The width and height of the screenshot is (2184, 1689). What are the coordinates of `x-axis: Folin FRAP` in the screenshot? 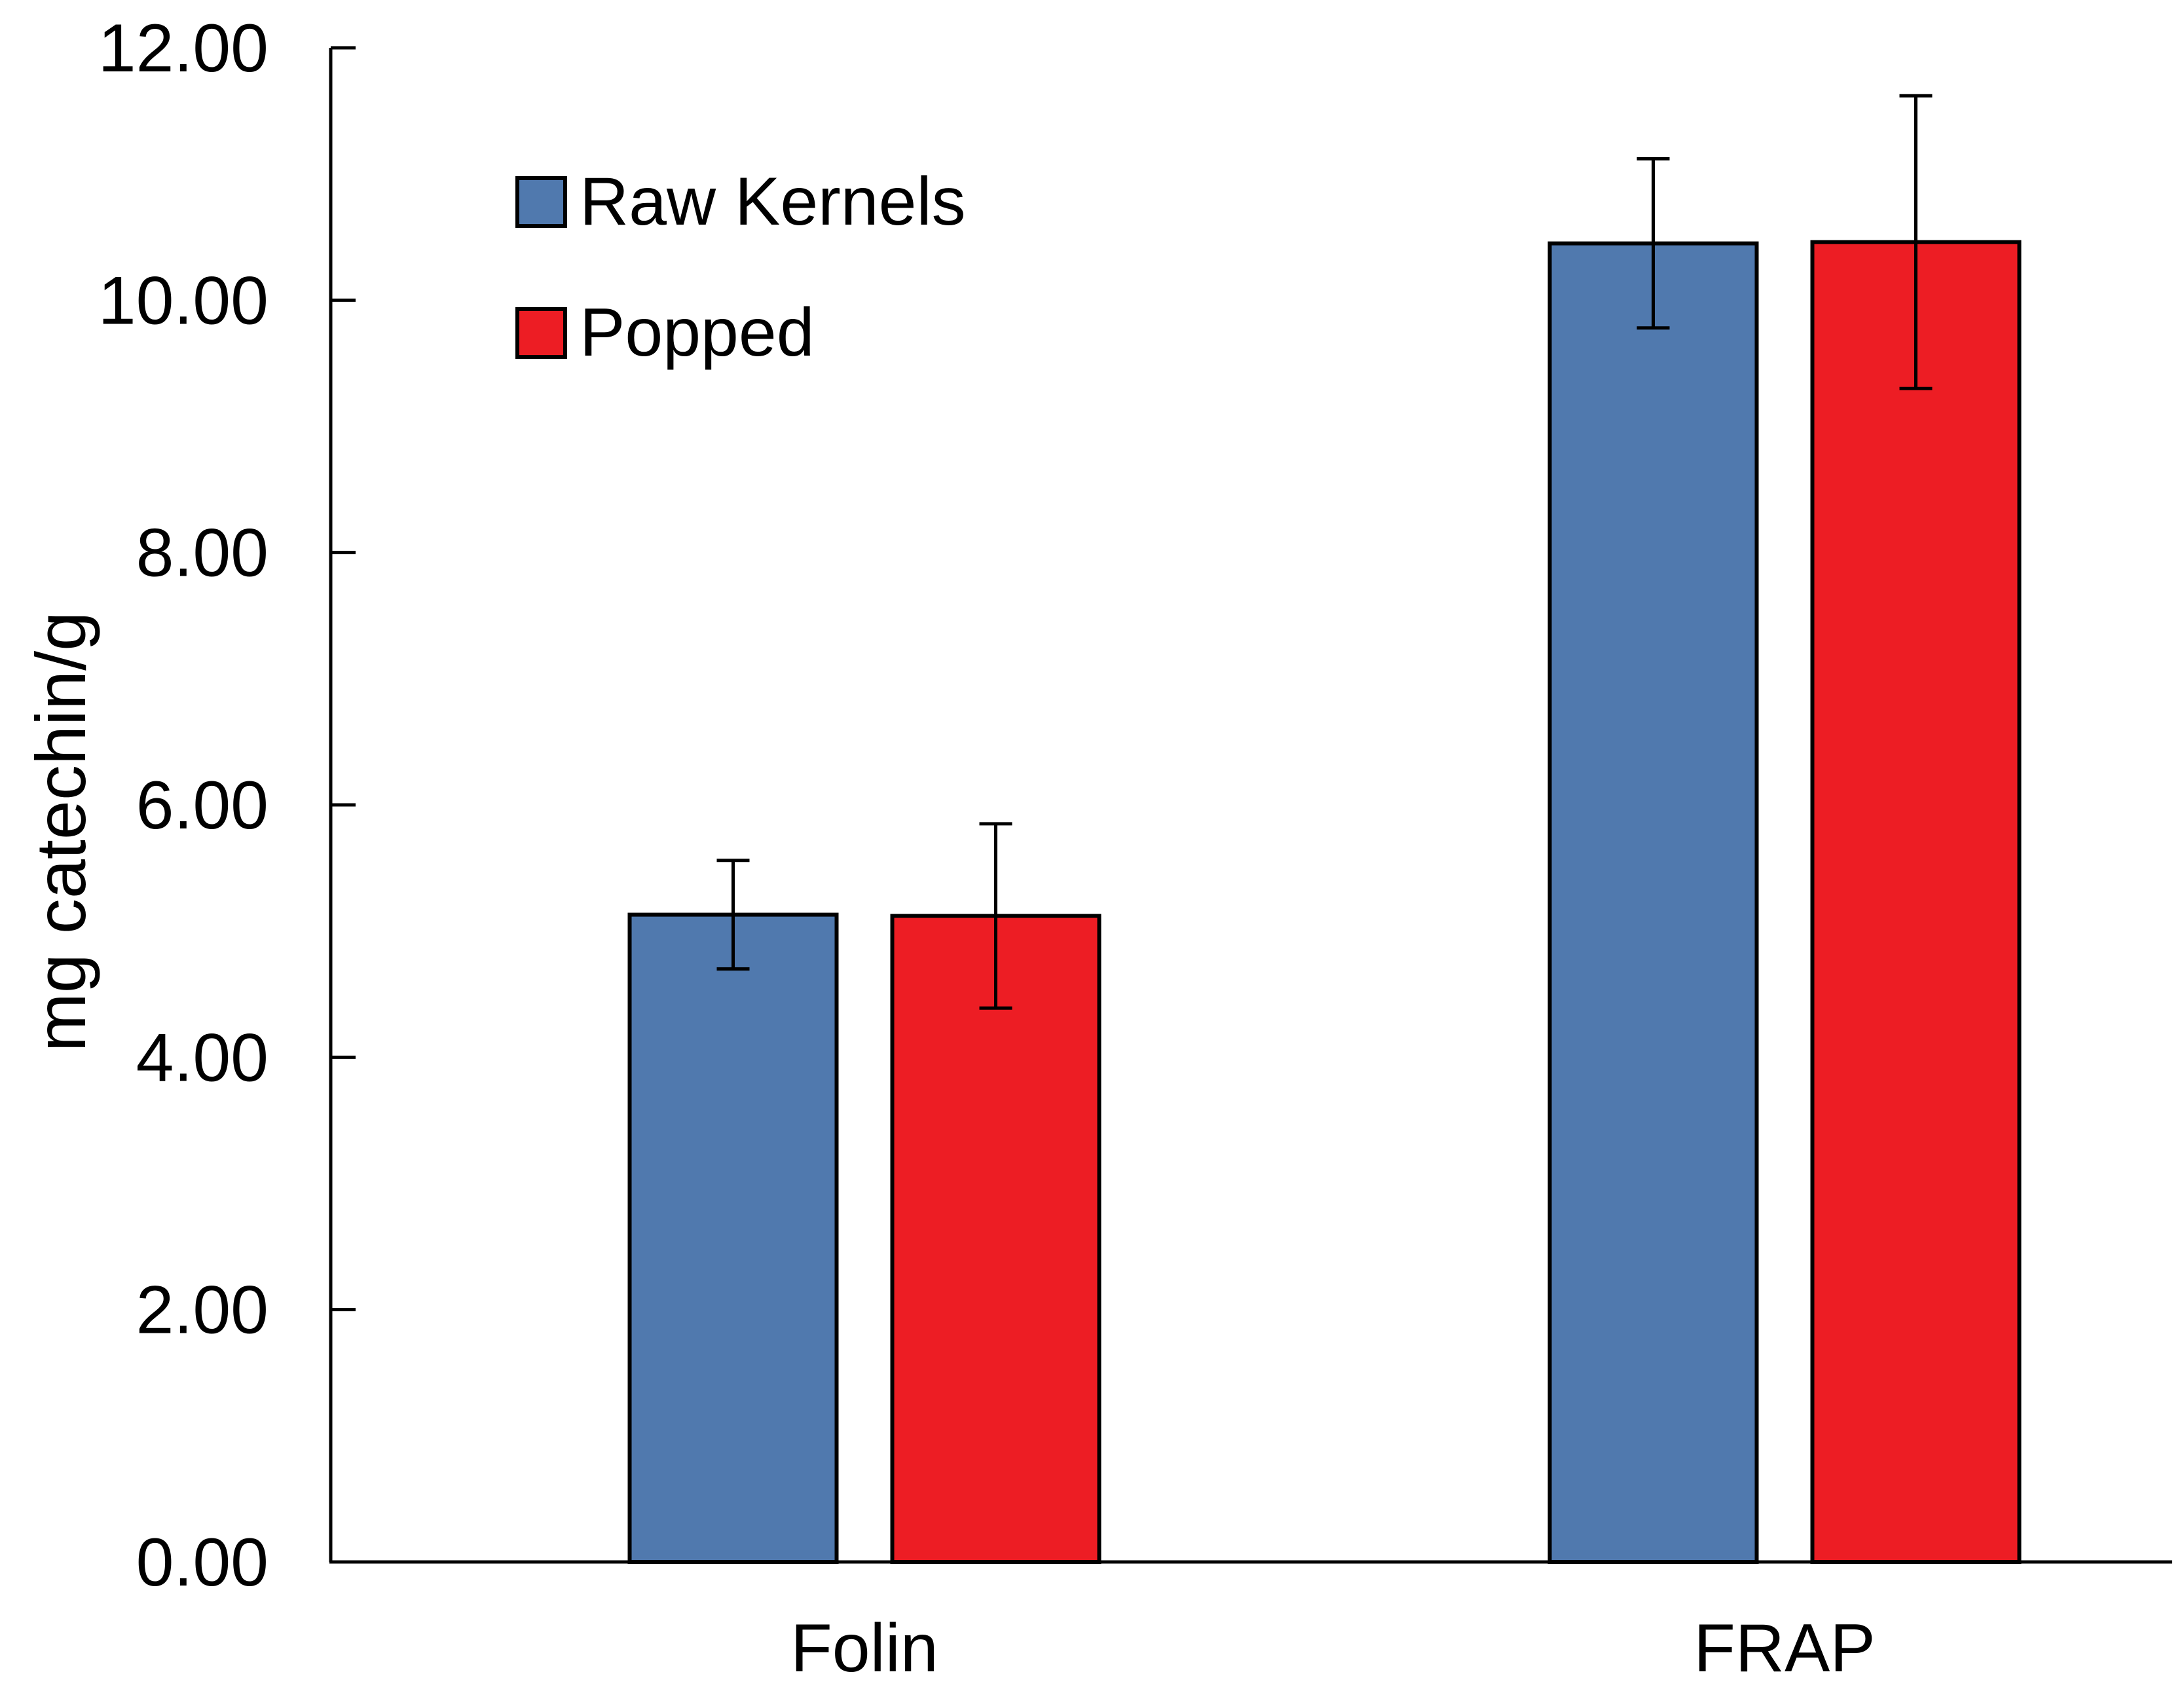 It's located at (1250, 1623).